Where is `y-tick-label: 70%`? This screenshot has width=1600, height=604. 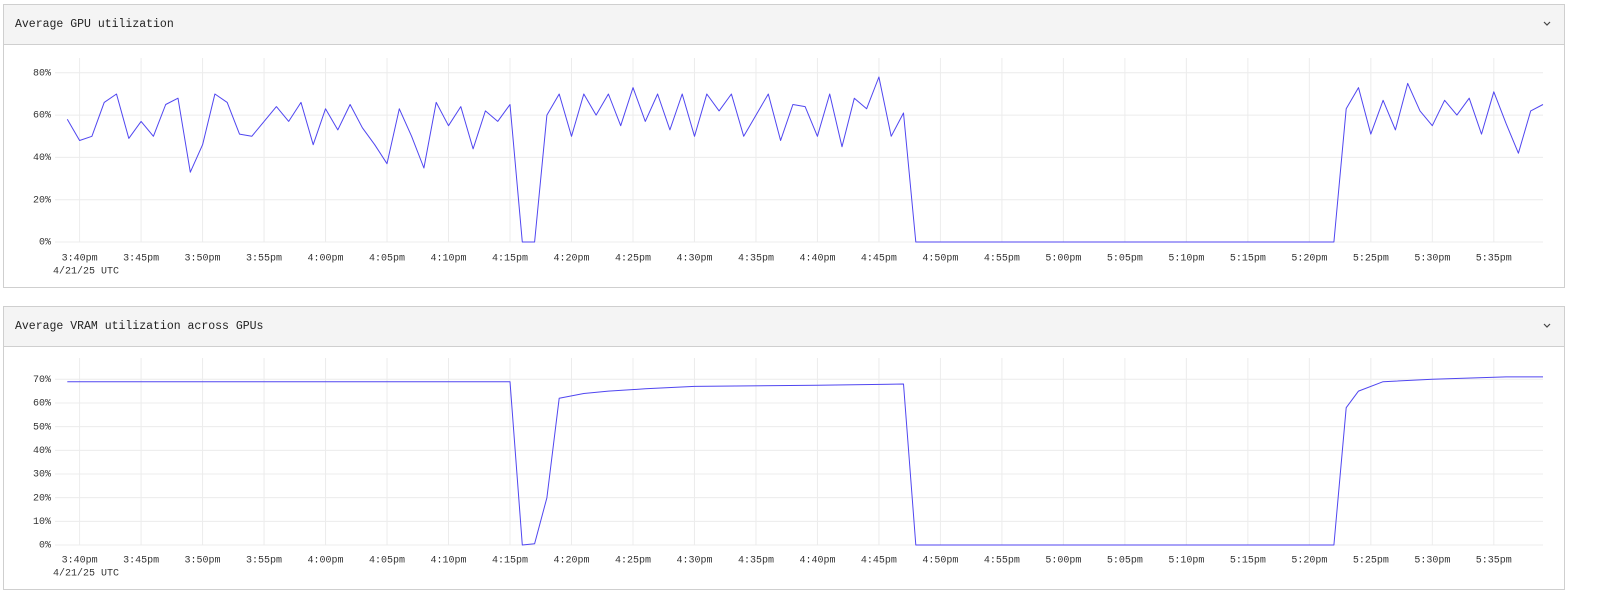 y-tick-label: 70% is located at coordinates (42, 380).